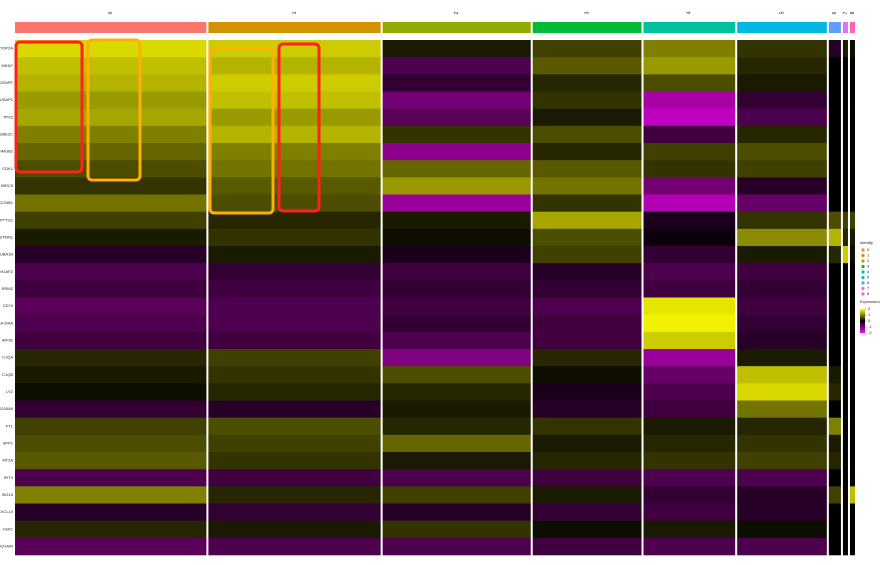 The width and height of the screenshot is (880, 565). I want to click on cluster-label: 1, so click(295, 12).